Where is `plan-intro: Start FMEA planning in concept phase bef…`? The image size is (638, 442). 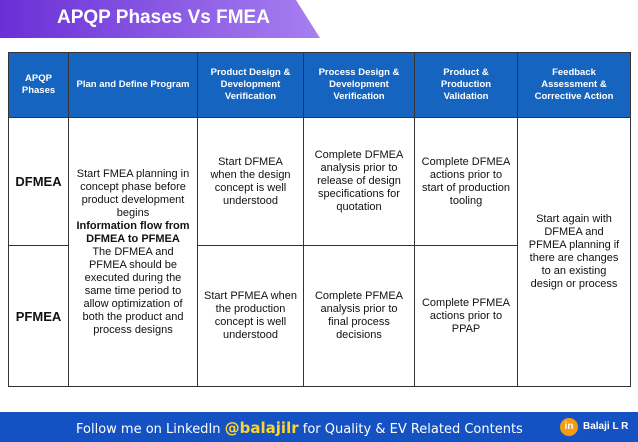
plan-intro: Start FMEA planning in concept phase bef… is located at coordinates (133, 193).